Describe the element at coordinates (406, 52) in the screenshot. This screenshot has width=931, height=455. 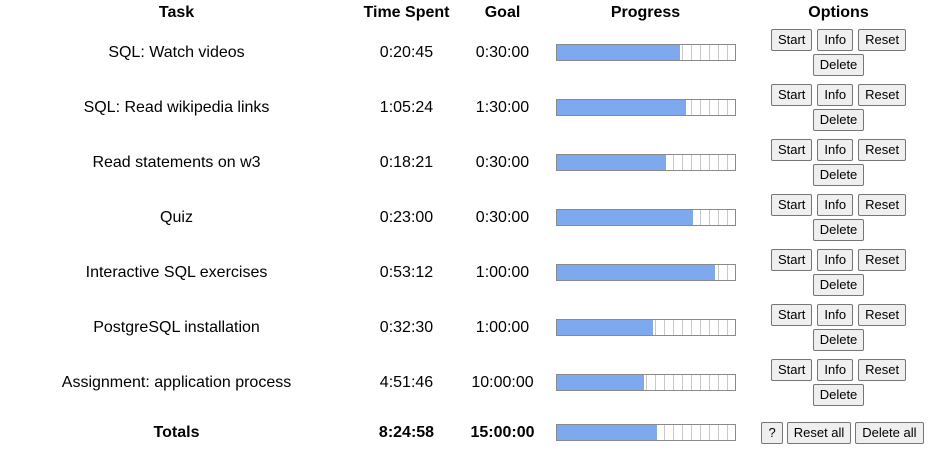
I see `task-time-spent: 0:20:45` at that location.